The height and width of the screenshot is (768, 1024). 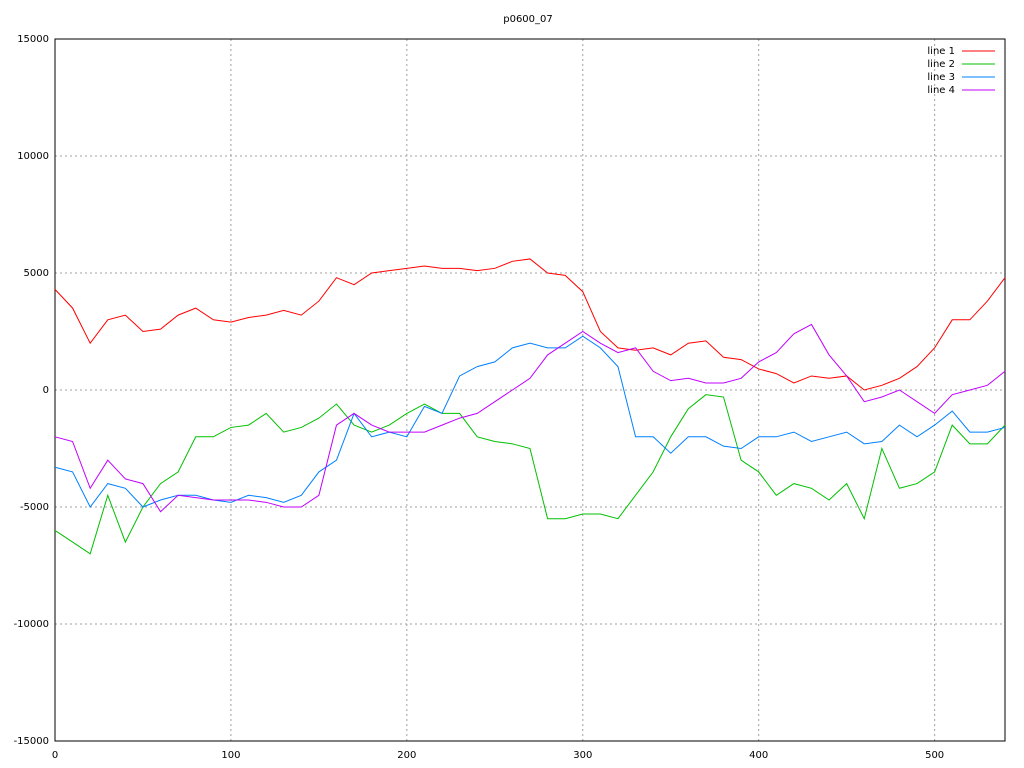 What do you see at coordinates (36, 273) in the screenshot?
I see `y-tick-label: 5000` at bounding box center [36, 273].